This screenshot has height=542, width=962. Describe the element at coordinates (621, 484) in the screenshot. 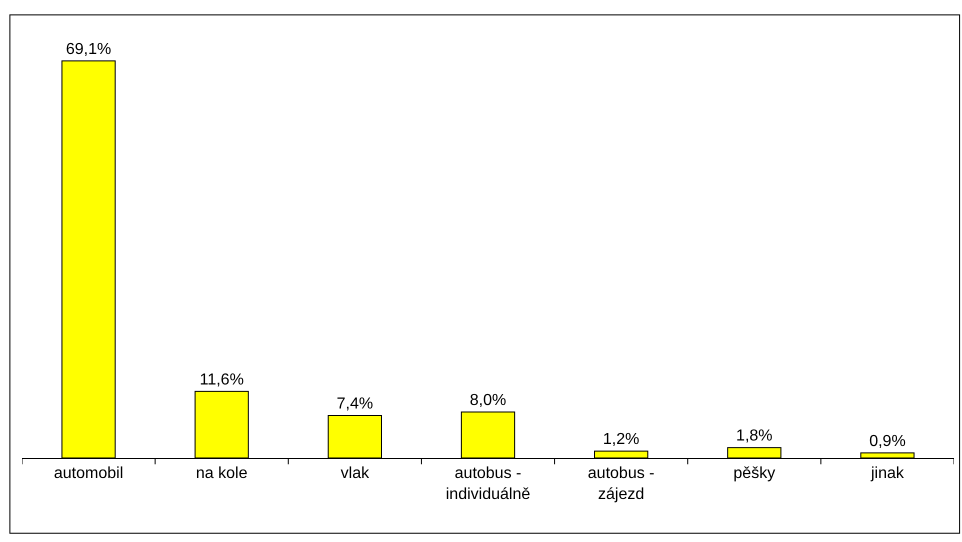

I see `x-tick-label: autobus - zájezd` at that location.